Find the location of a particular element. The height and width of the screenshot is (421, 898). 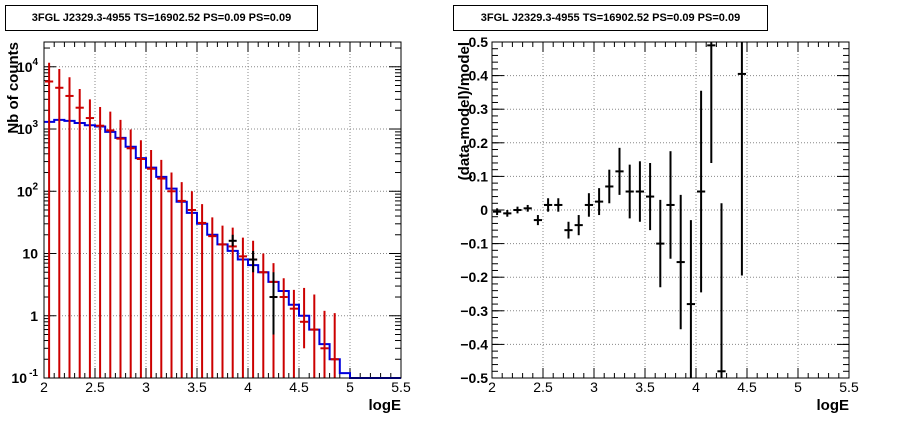

counts-y-tick-exponent: 3 is located at coordinates (35, 124).